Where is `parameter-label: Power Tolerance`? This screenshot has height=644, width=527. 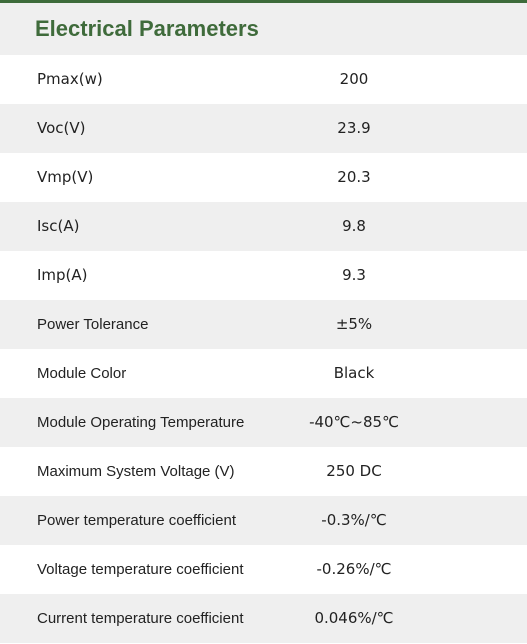 parameter-label: Power Tolerance is located at coordinates (93, 324).